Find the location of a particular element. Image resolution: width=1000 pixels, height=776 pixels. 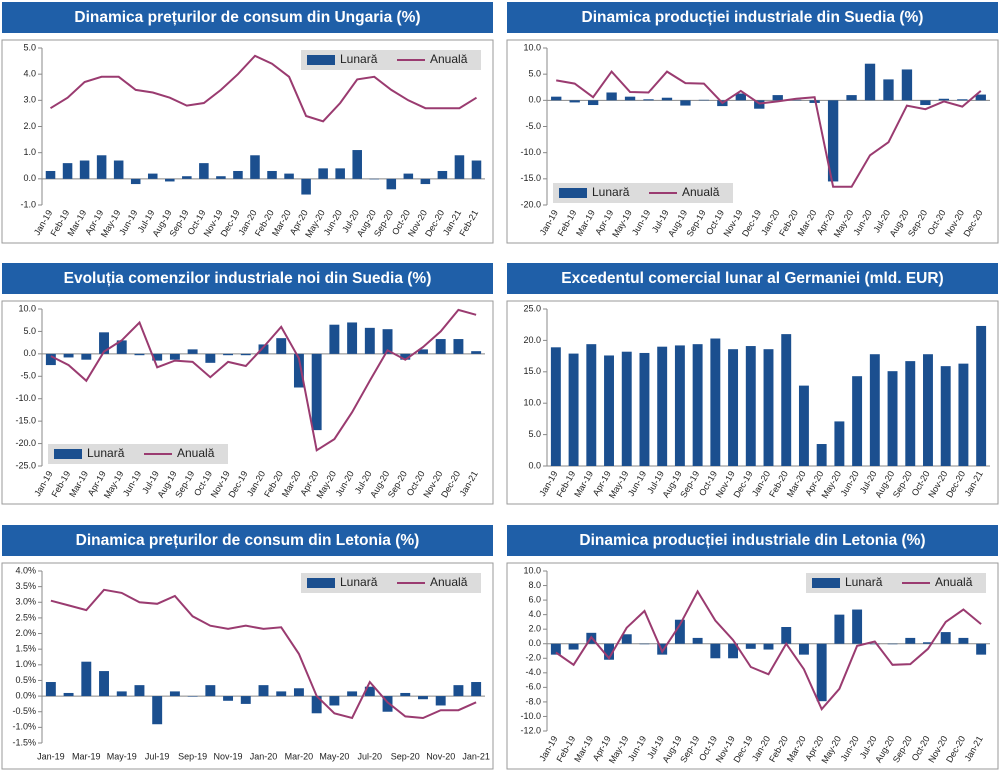

y-tick-label: -25.0 is located at coordinates (25, 465).